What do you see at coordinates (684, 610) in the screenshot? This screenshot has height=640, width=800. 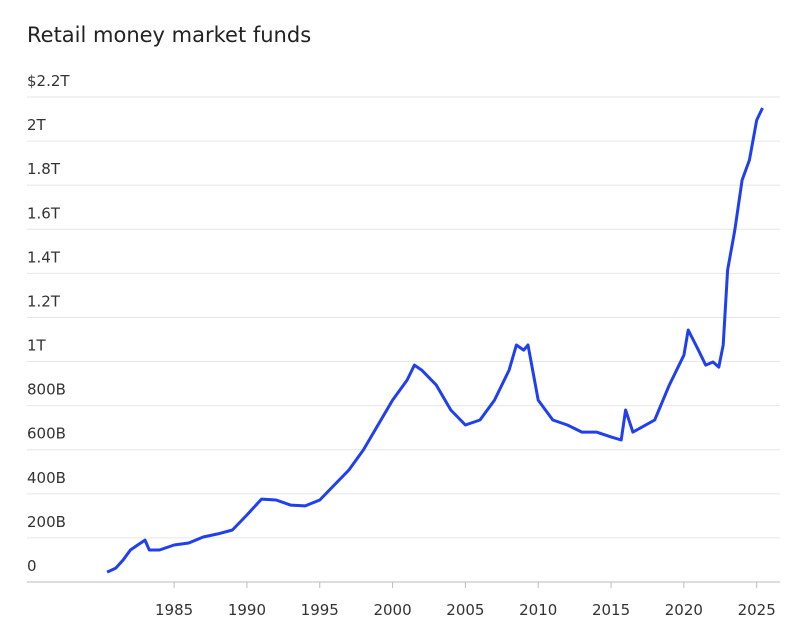 I see `x-tick-label: 2020` at bounding box center [684, 610].